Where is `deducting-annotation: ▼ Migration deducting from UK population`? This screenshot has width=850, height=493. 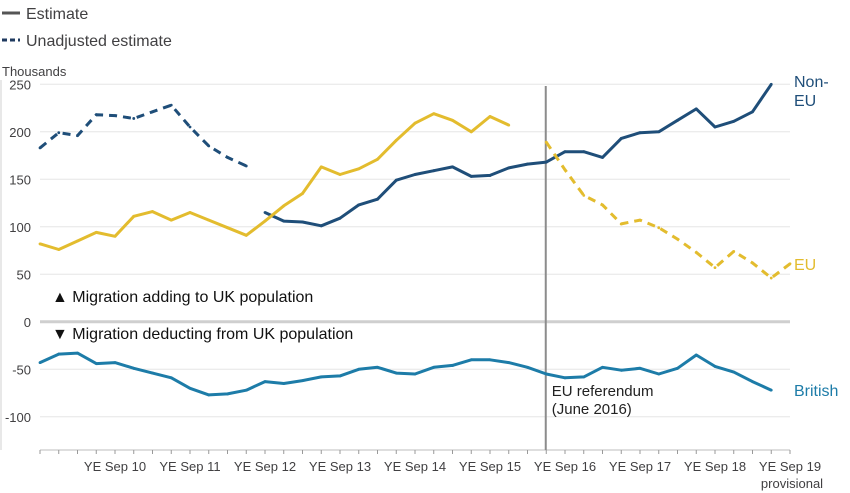
deducting-annotation: ▼ Migration deducting from UK population is located at coordinates (202, 334).